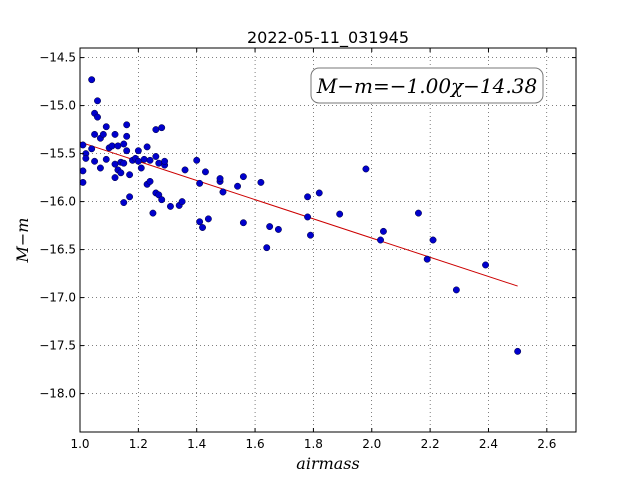 This screenshot has height=480, width=640. Describe the element at coordinates (79, 444) in the screenshot. I see `x-tick-label: 1.0` at that location.